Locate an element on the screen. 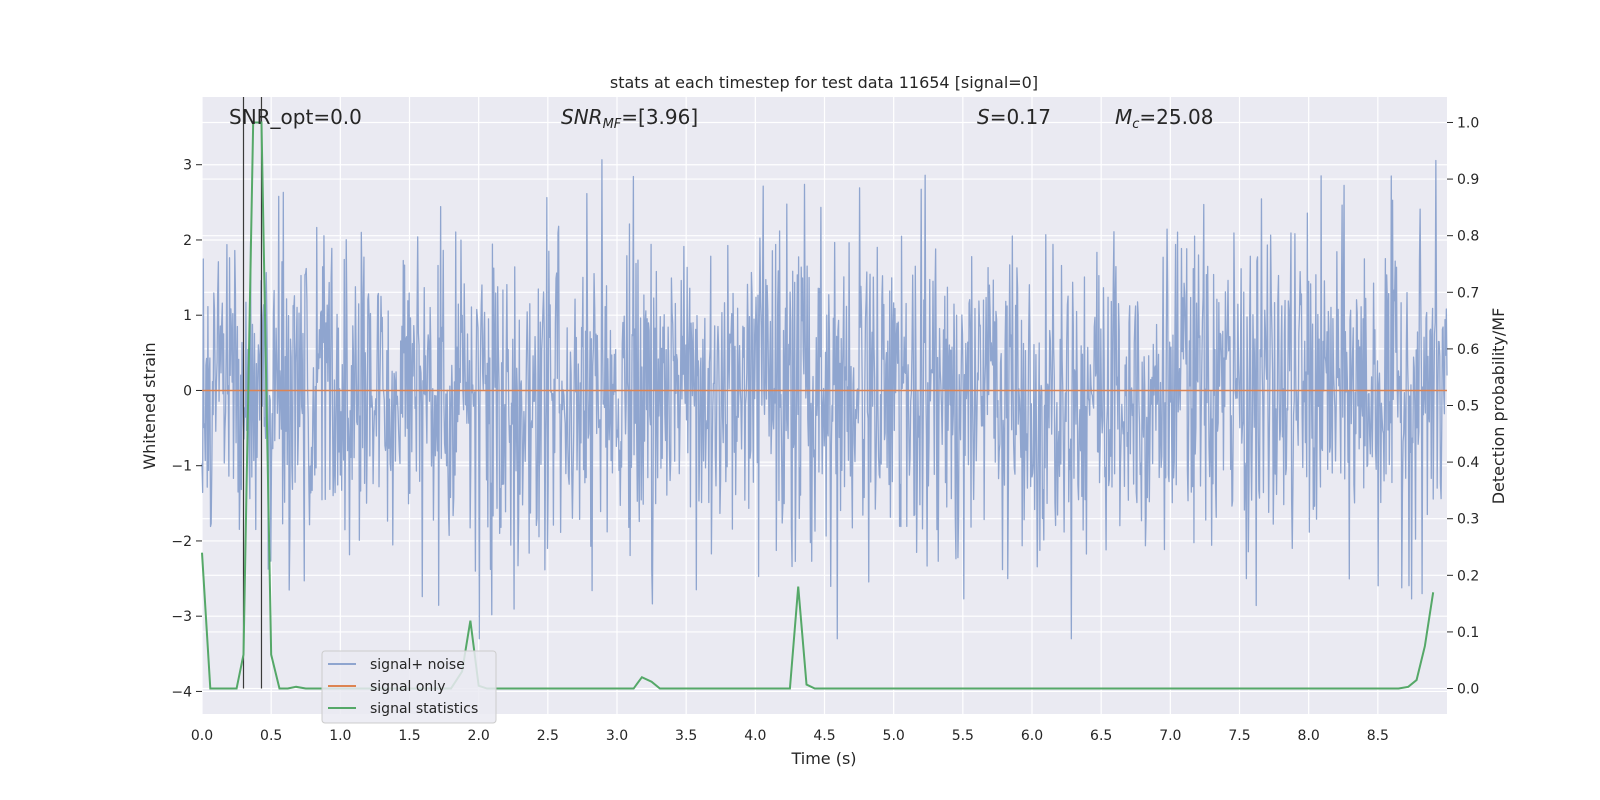 The height and width of the screenshot is (800, 1600). y-left-tick-label: 1 is located at coordinates (187, 316).